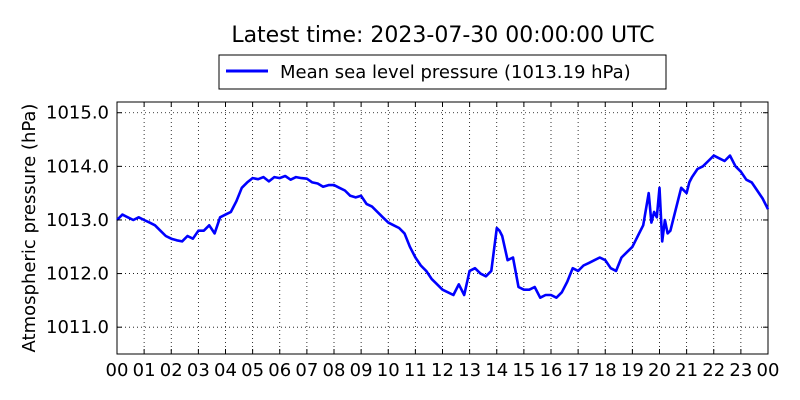 The image size is (800, 400). What do you see at coordinates (77, 220) in the screenshot?
I see `y-tick-label: 1013.0` at bounding box center [77, 220].